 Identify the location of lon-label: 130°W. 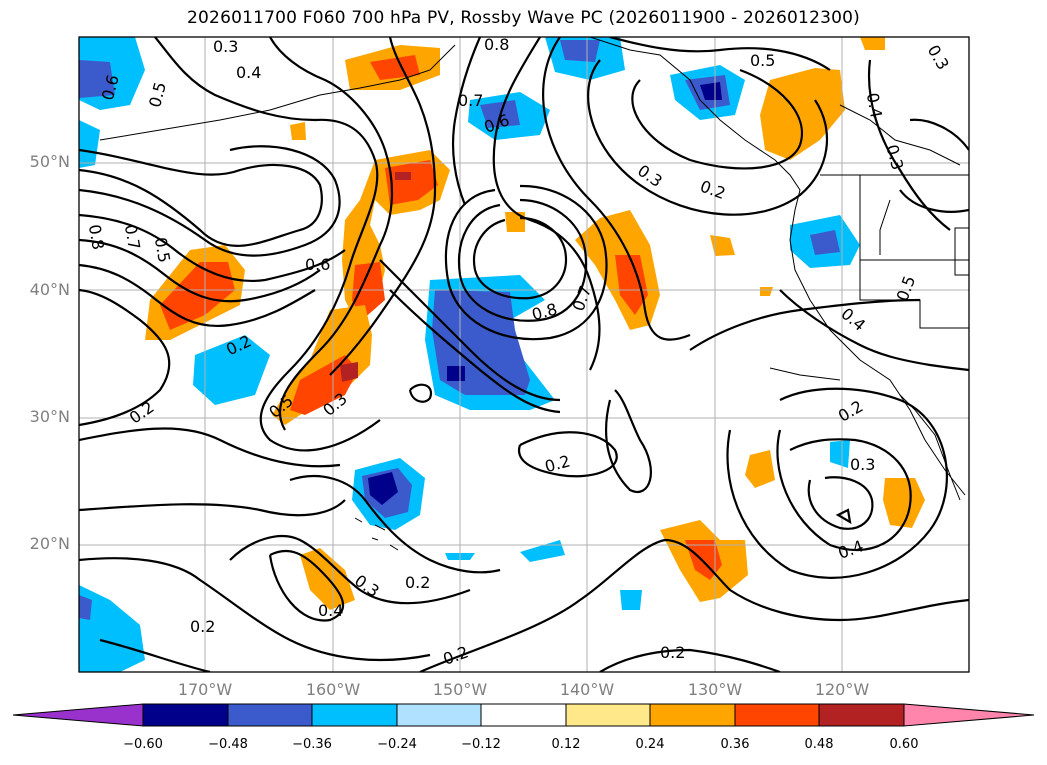
(715, 689).